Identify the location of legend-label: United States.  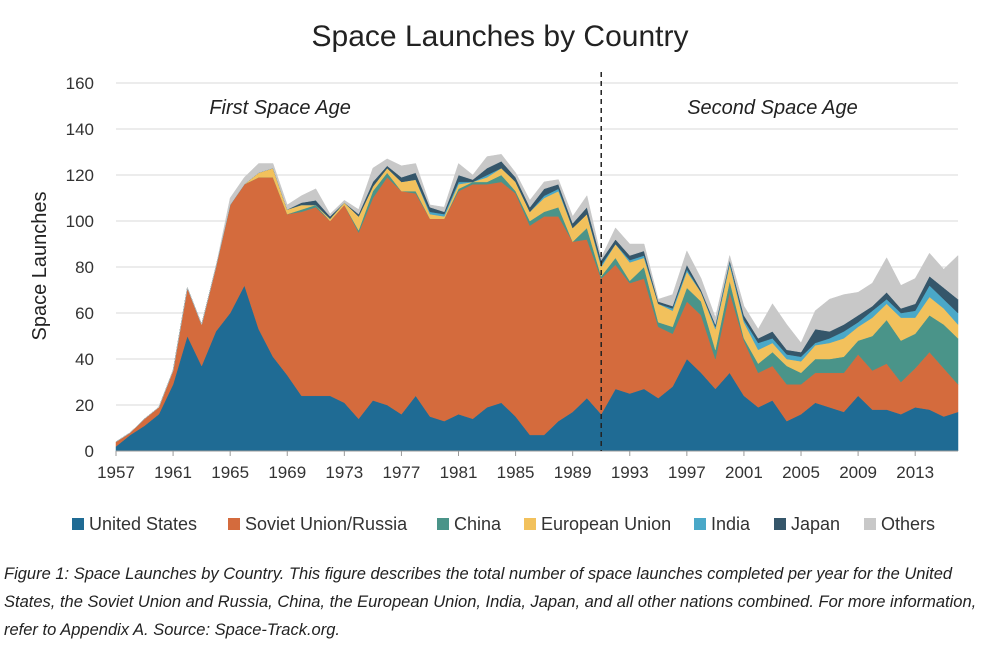
(143, 524).